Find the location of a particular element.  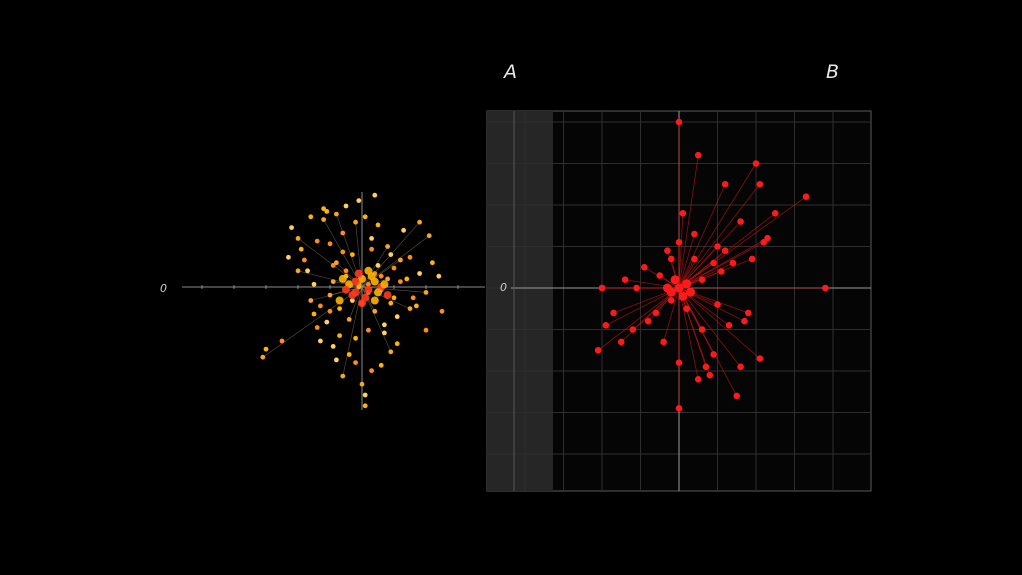

panel-b-origin-label: 0 is located at coordinates (503, 287).